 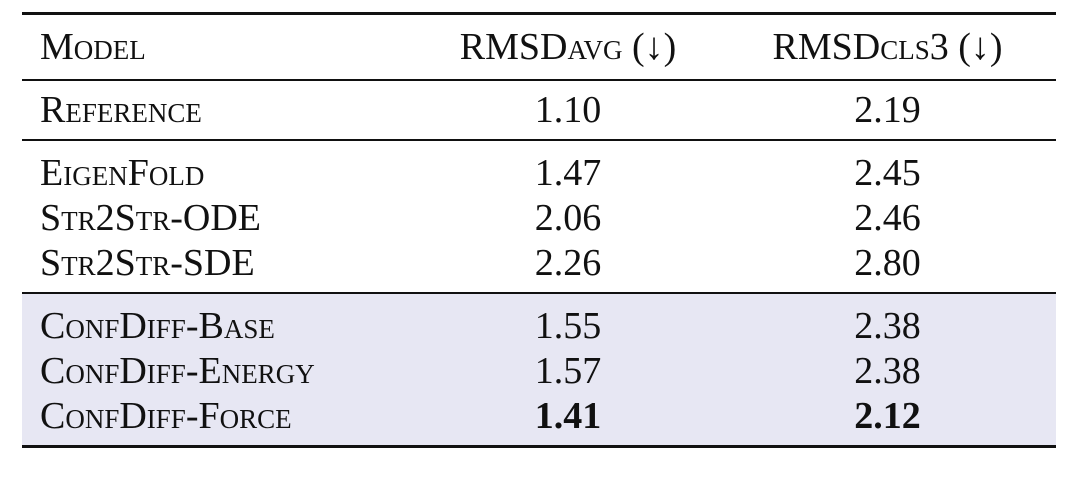 I want to click on ours-model: ConfDiff-Force, so click(x=166, y=416).